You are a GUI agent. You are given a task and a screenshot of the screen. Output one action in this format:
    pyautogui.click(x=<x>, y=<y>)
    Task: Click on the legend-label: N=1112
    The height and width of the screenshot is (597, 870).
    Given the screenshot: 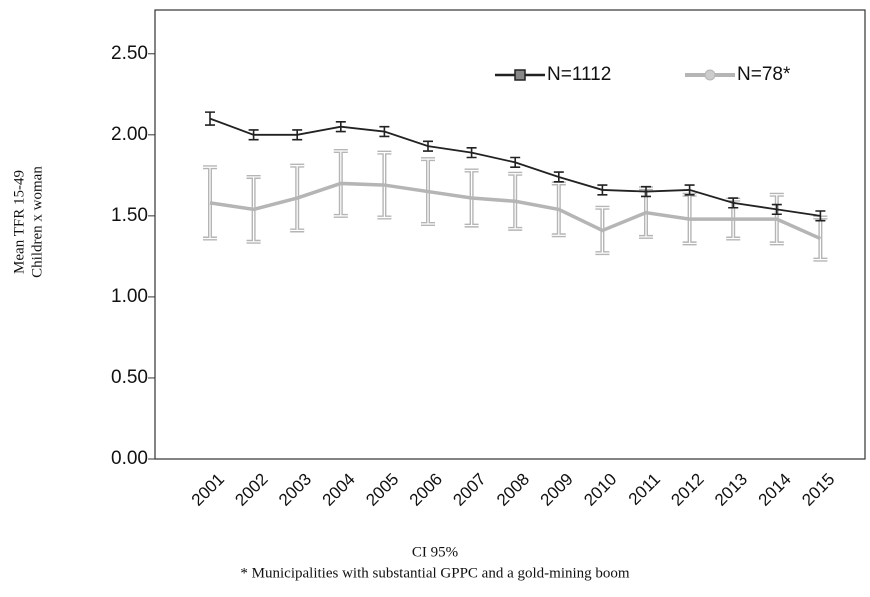 What is the action you would take?
    pyautogui.click(x=579, y=74)
    